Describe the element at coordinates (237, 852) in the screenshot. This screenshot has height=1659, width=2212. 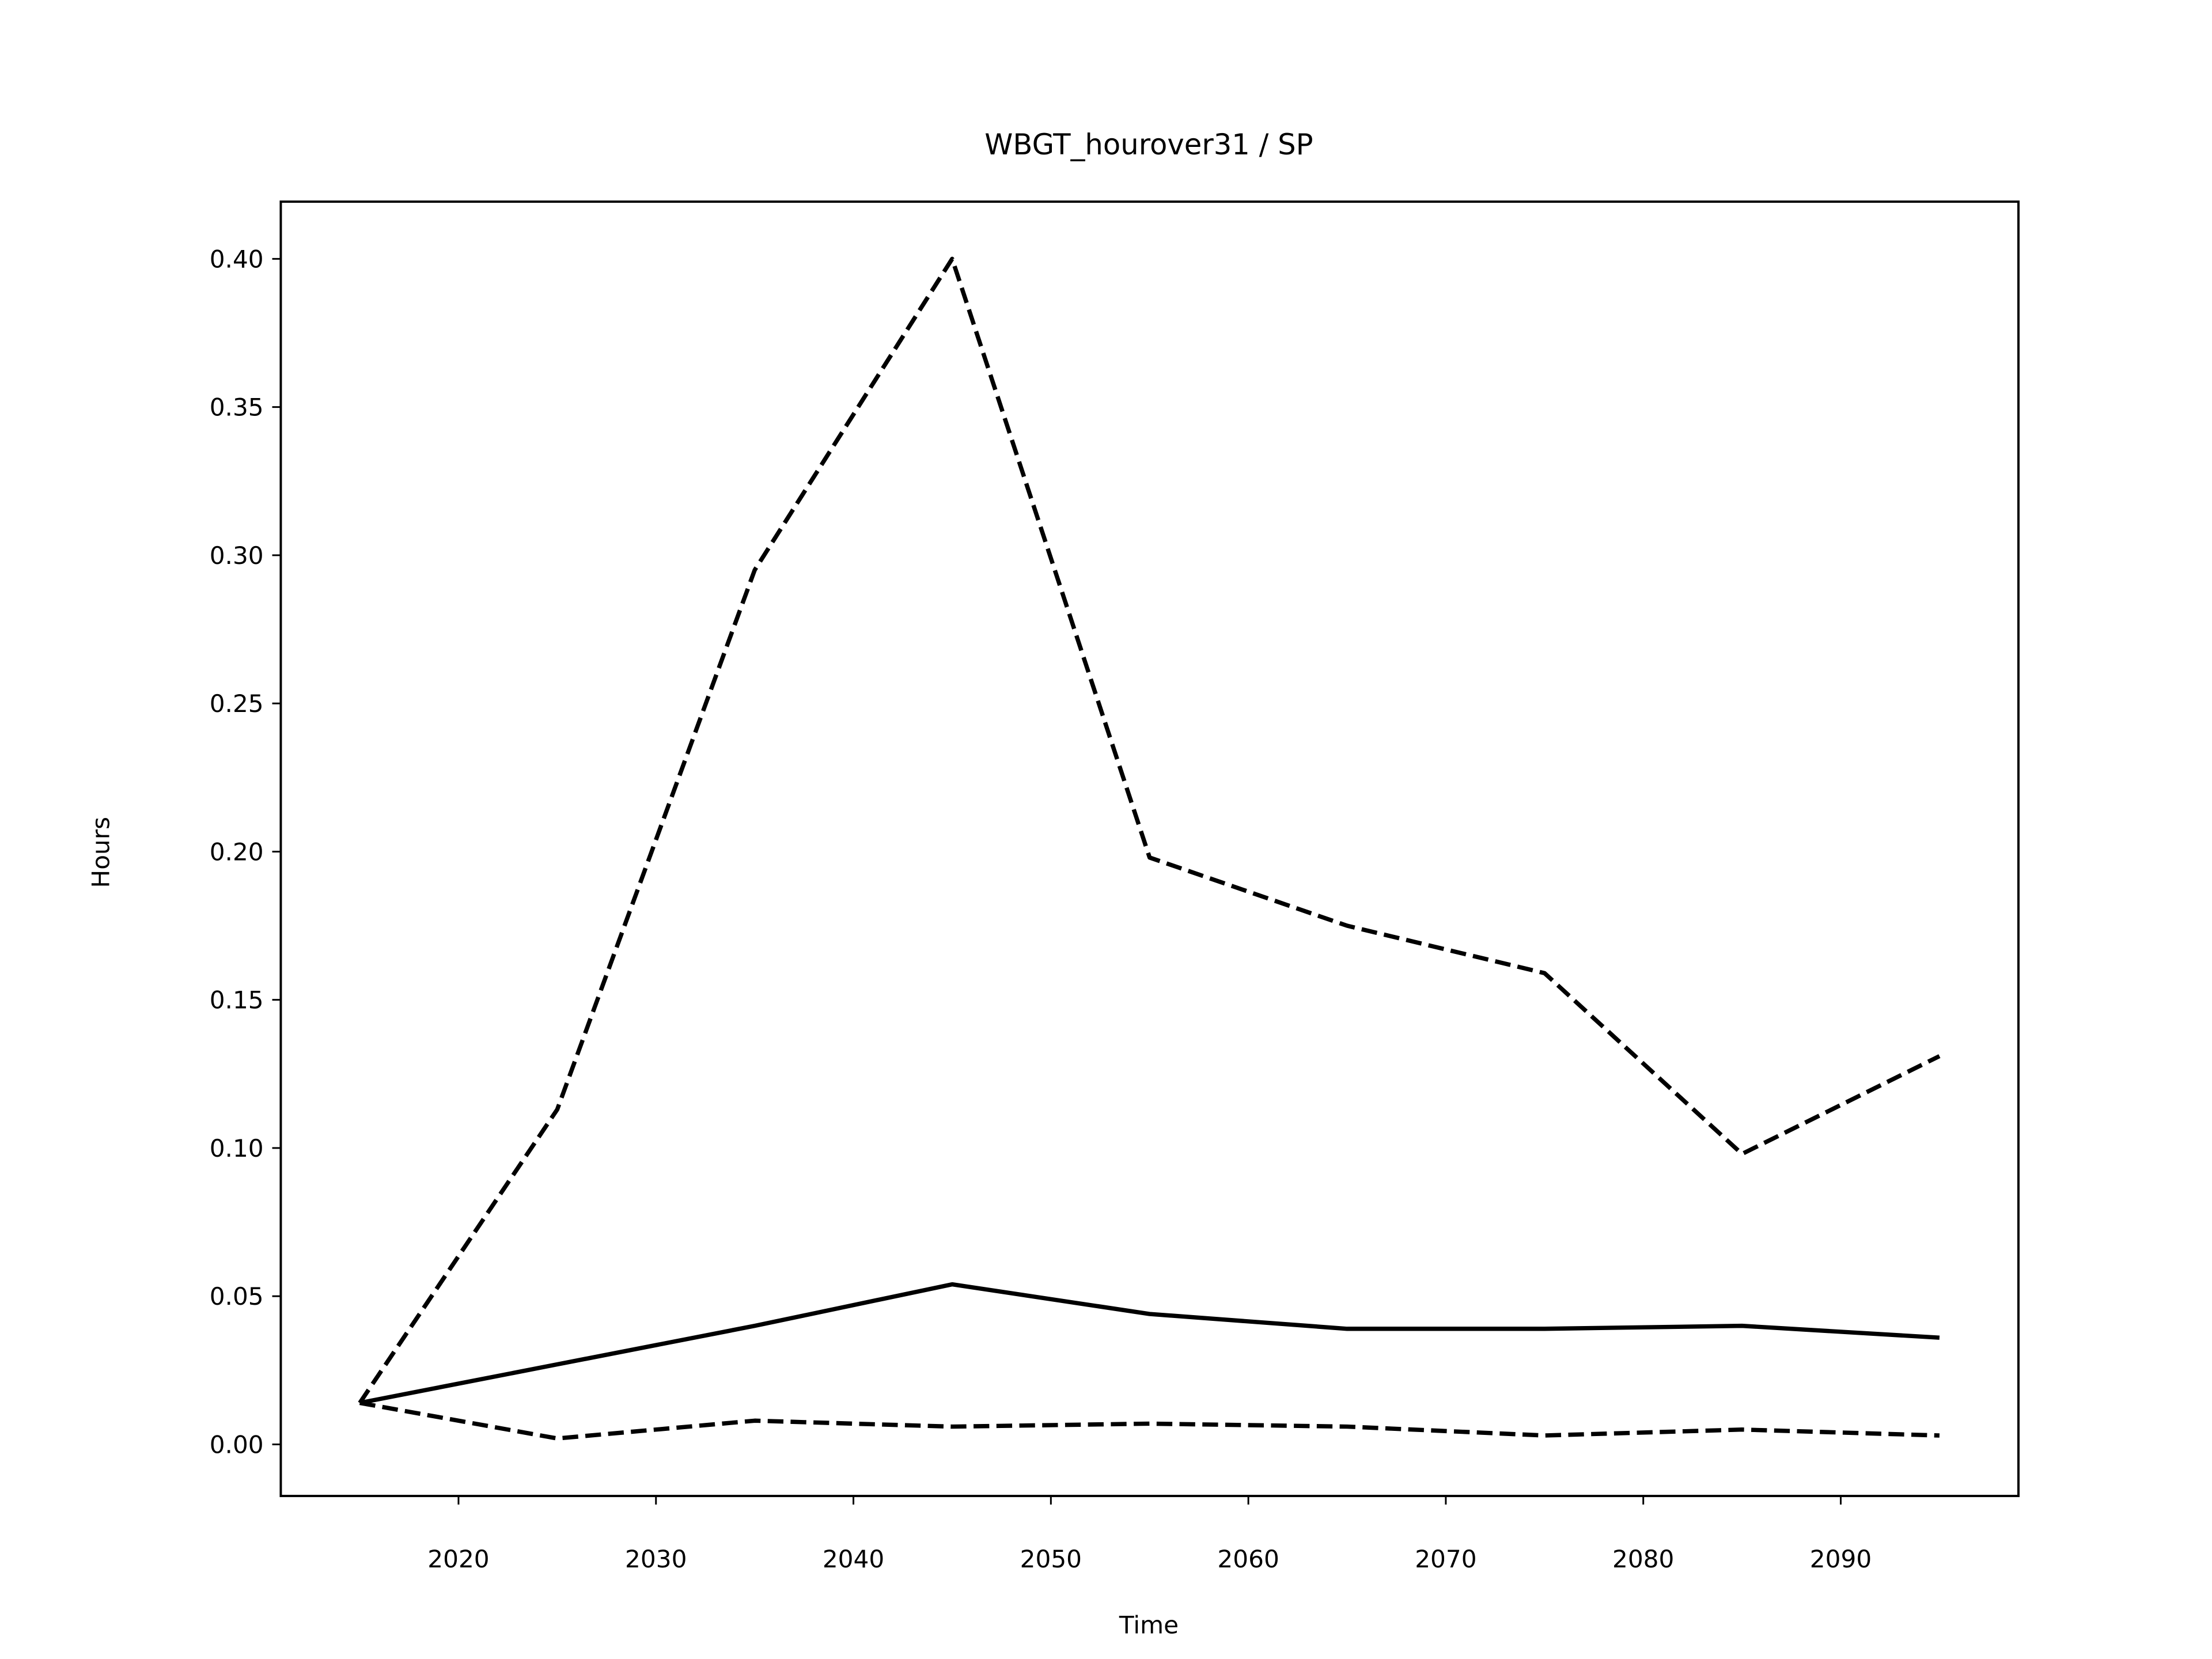
I see `y-tick-label: 0.20` at that location.